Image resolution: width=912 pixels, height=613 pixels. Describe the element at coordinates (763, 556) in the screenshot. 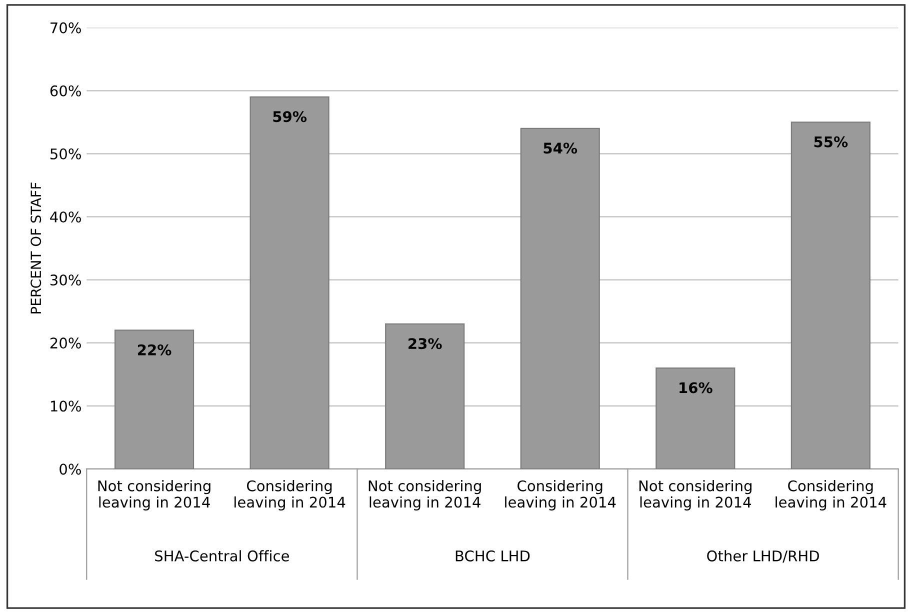

I see `text: Other LHD/RHD` at that location.